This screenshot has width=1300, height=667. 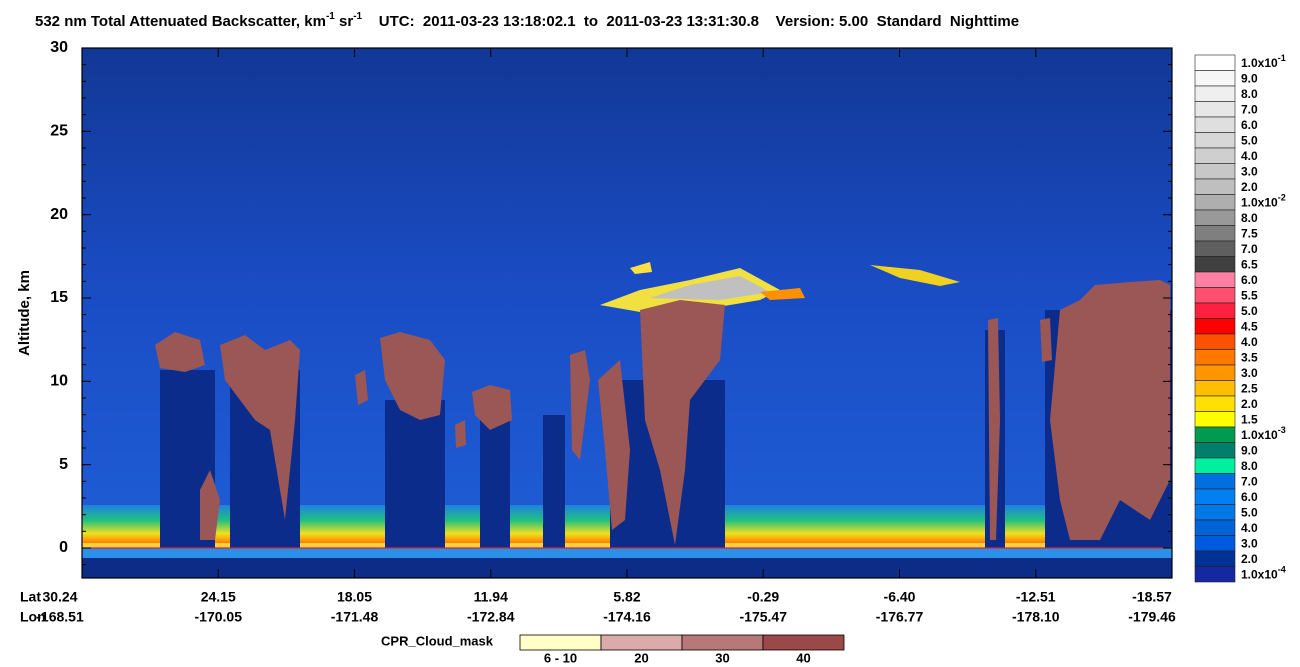 I want to click on colorbar-label: 2.0, so click(x=1249, y=404).